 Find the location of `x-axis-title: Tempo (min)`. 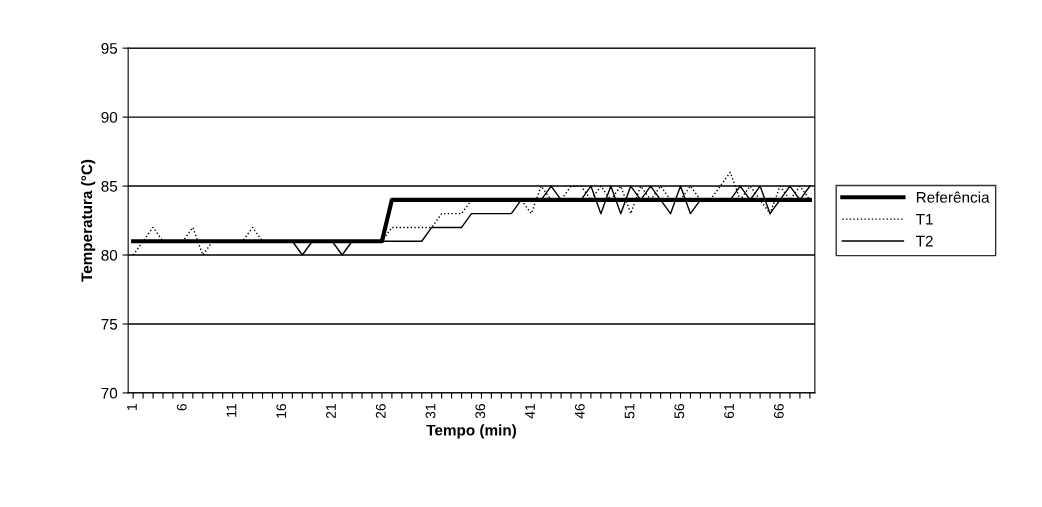

x-axis-title: Tempo (min) is located at coordinates (471, 431).